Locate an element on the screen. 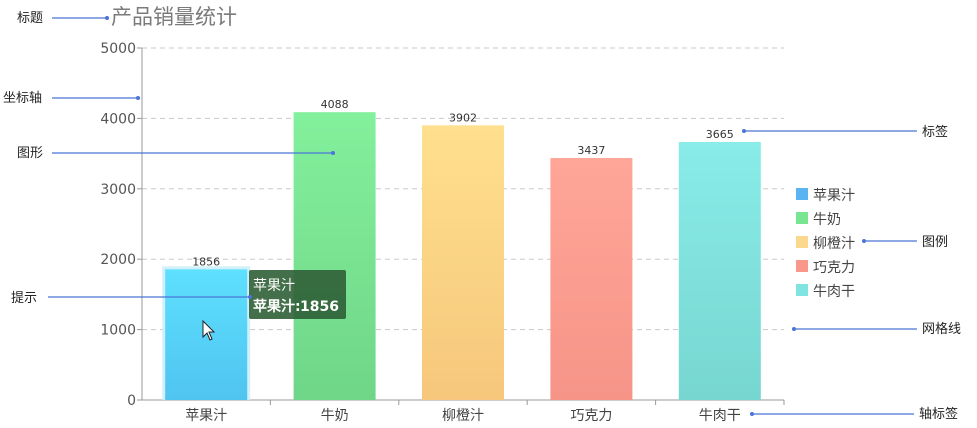 The width and height of the screenshot is (977, 428). tooltip-box is located at coordinates (297, 294).